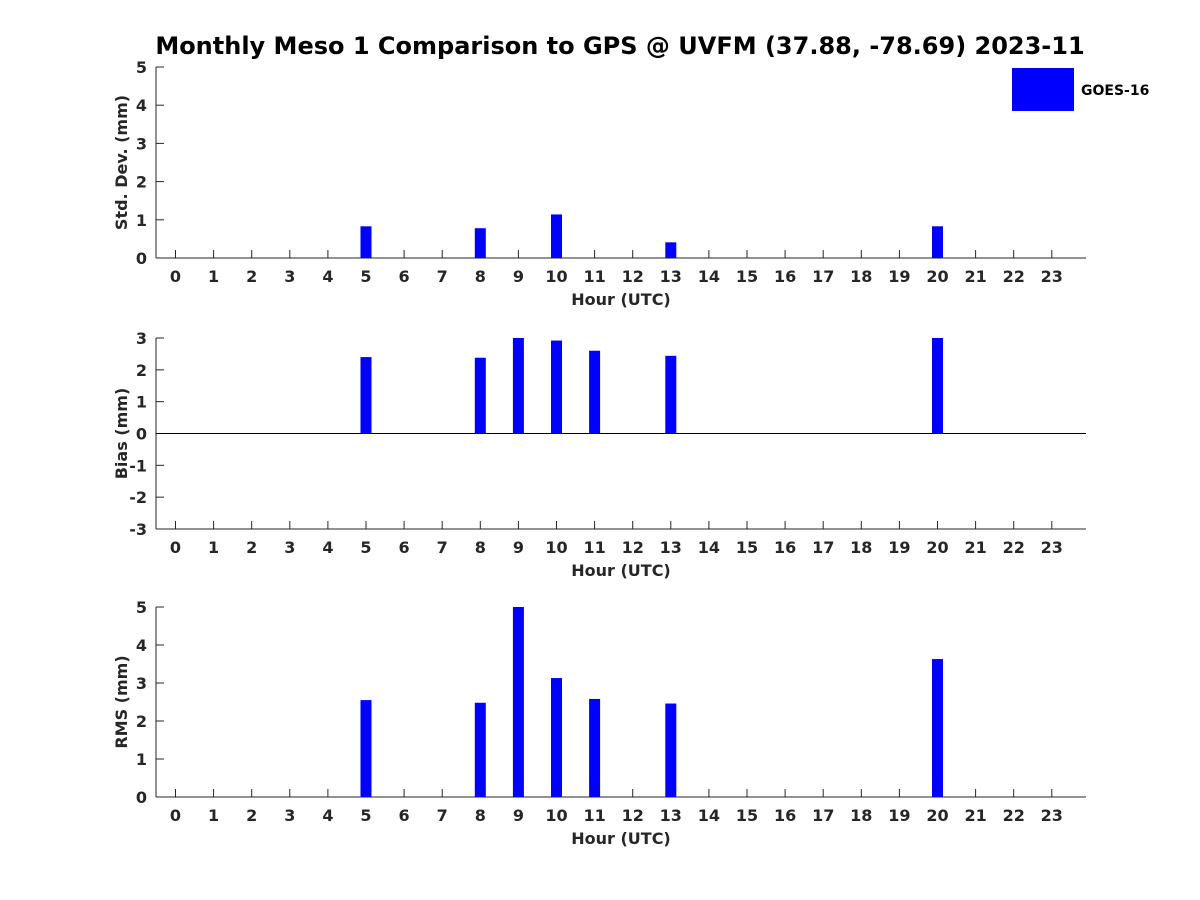 Image resolution: width=1200 pixels, height=900 pixels. What do you see at coordinates (138, 465) in the screenshot?
I see `y-tick-label: -1` at bounding box center [138, 465].